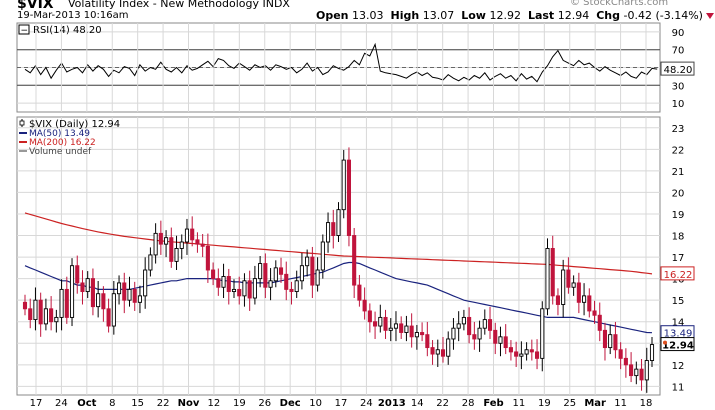  Describe the element at coordinates (392, 403) in the screenshot. I see `x-tick-label: 2013` at that location.